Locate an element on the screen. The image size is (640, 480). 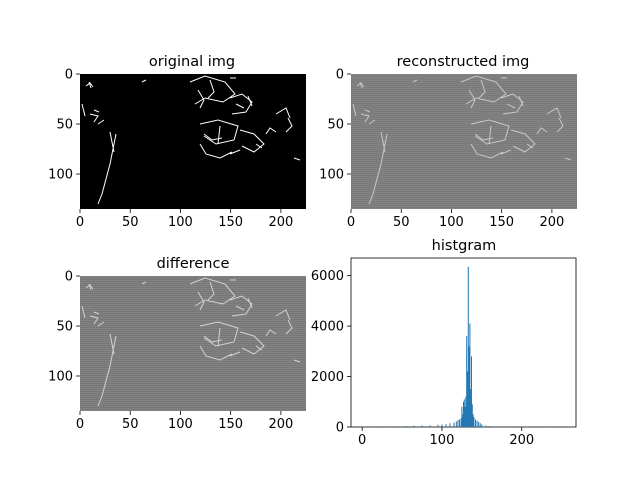
plot-area is located at coordinates (463, 342).